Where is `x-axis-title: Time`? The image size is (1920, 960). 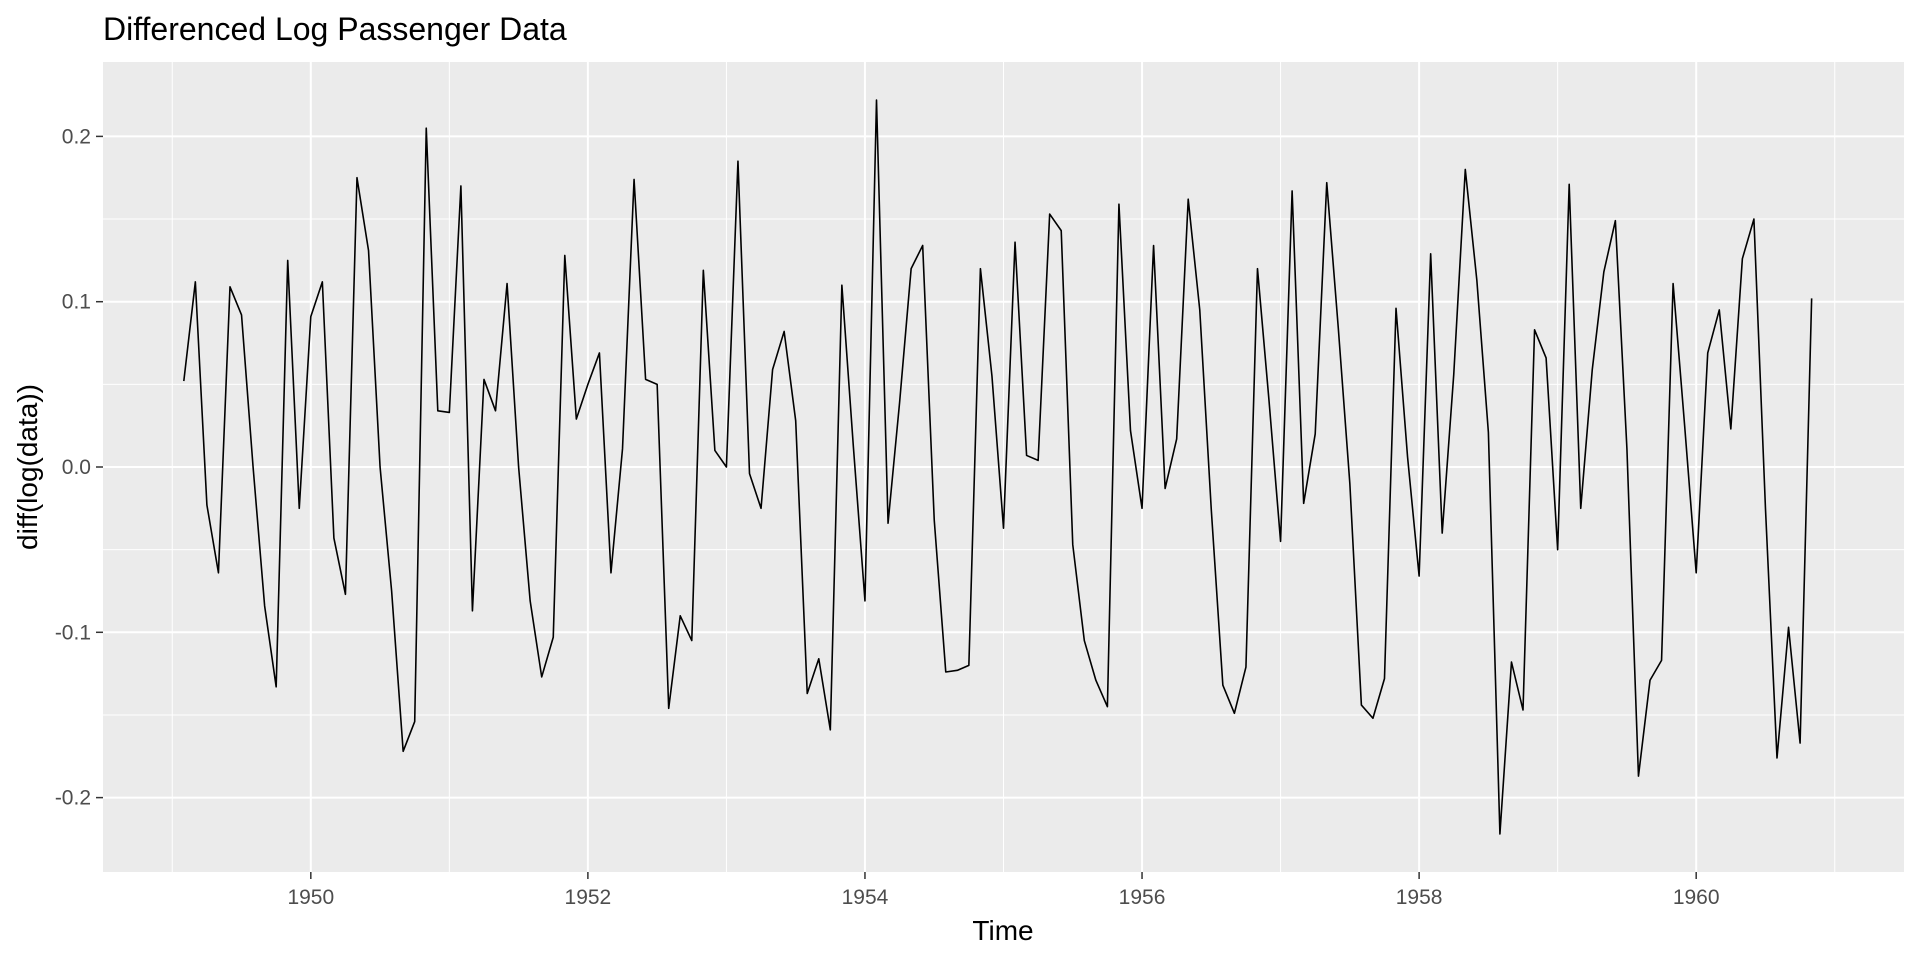 x-axis-title: Time is located at coordinates (1002, 930).